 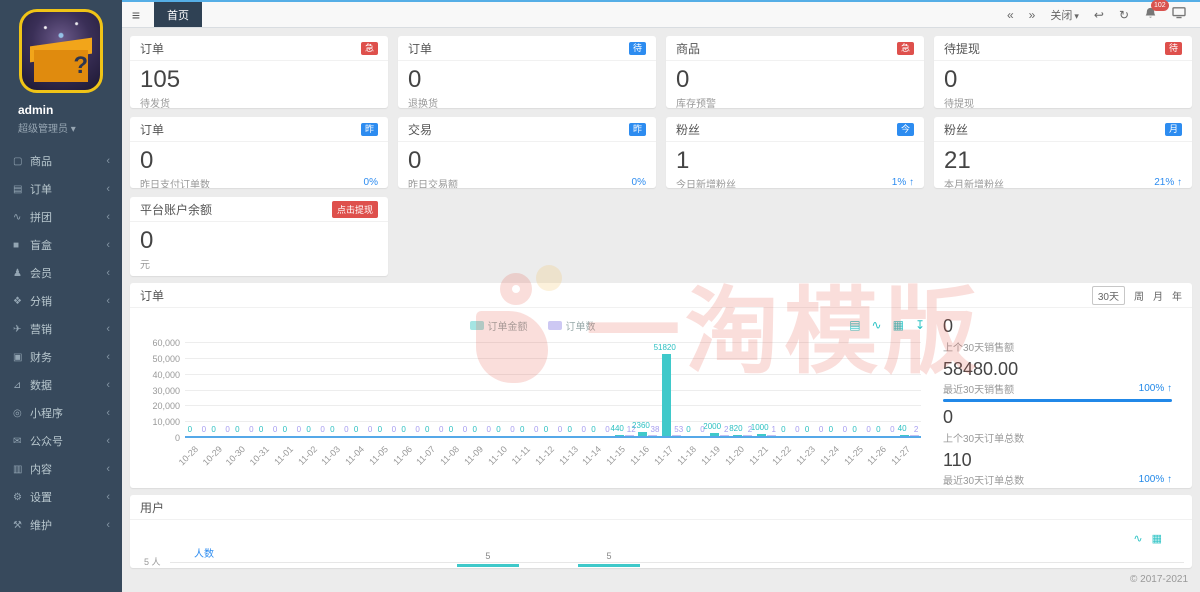 What do you see at coordinates (580, 327) in the screenshot?
I see `legend-label: 订单数` at bounding box center [580, 327].